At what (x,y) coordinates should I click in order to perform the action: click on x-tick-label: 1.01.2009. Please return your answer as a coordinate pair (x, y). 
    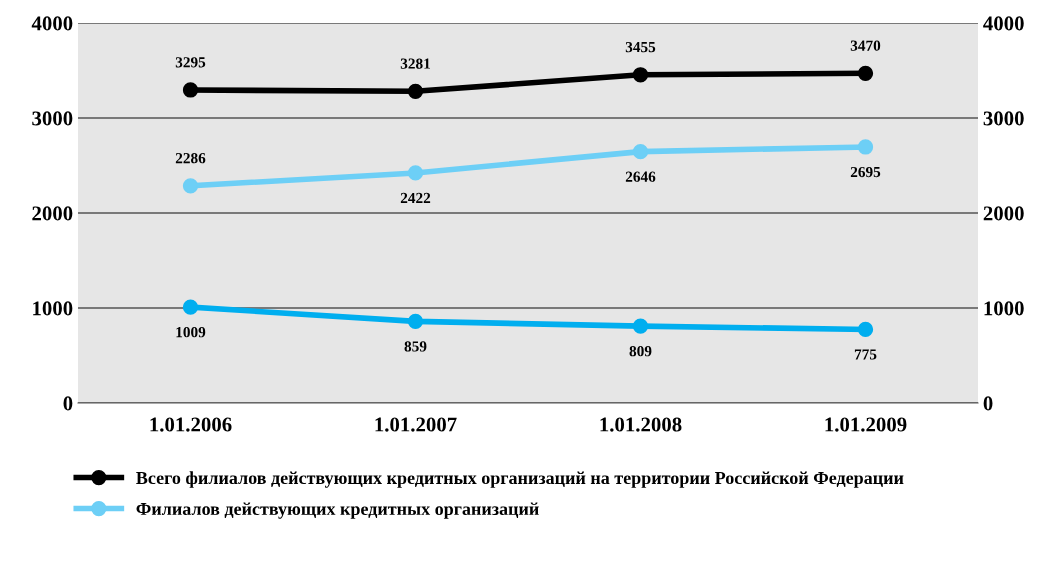
    Looking at the image, I should click on (866, 424).